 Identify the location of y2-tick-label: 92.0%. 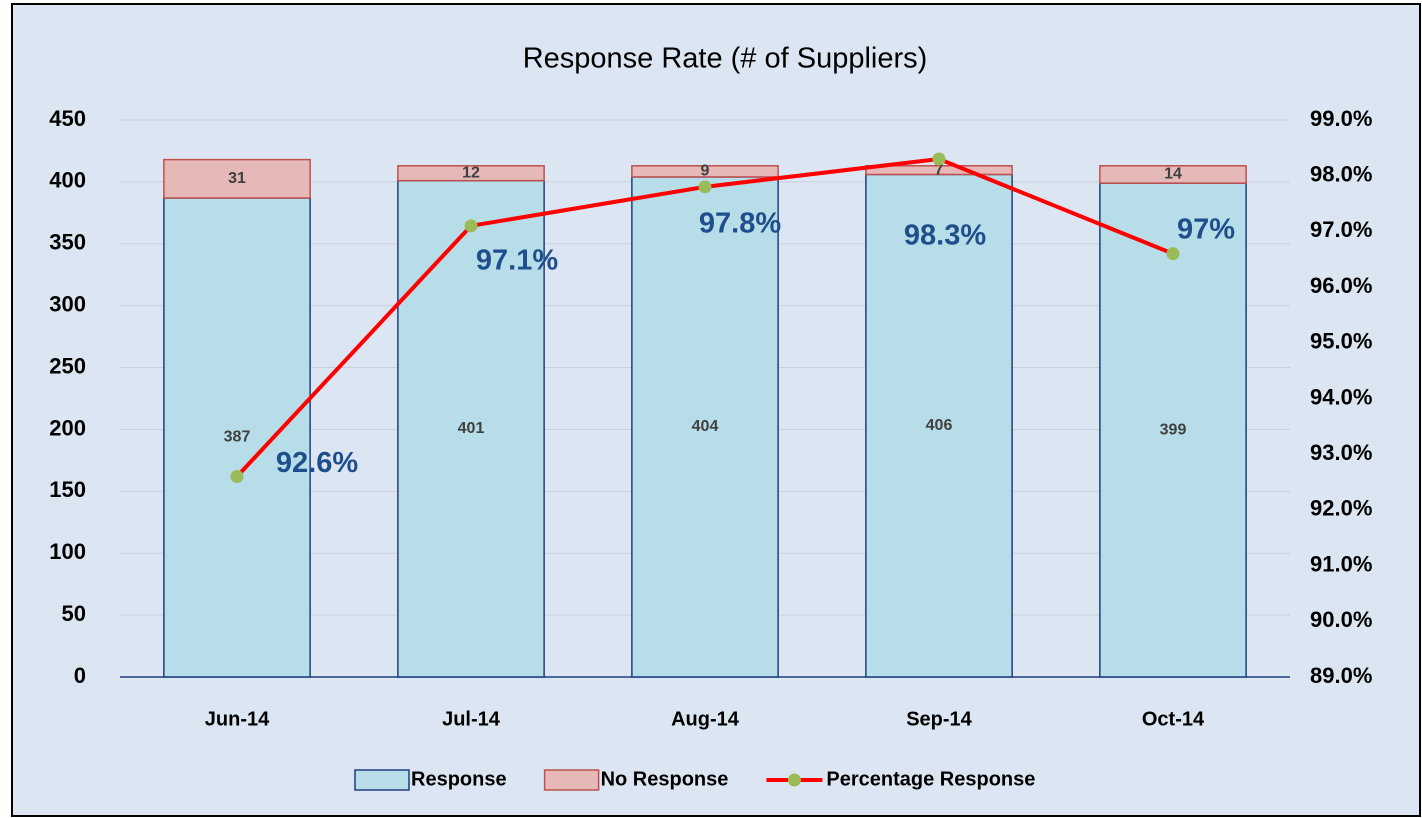
(1341, 508).